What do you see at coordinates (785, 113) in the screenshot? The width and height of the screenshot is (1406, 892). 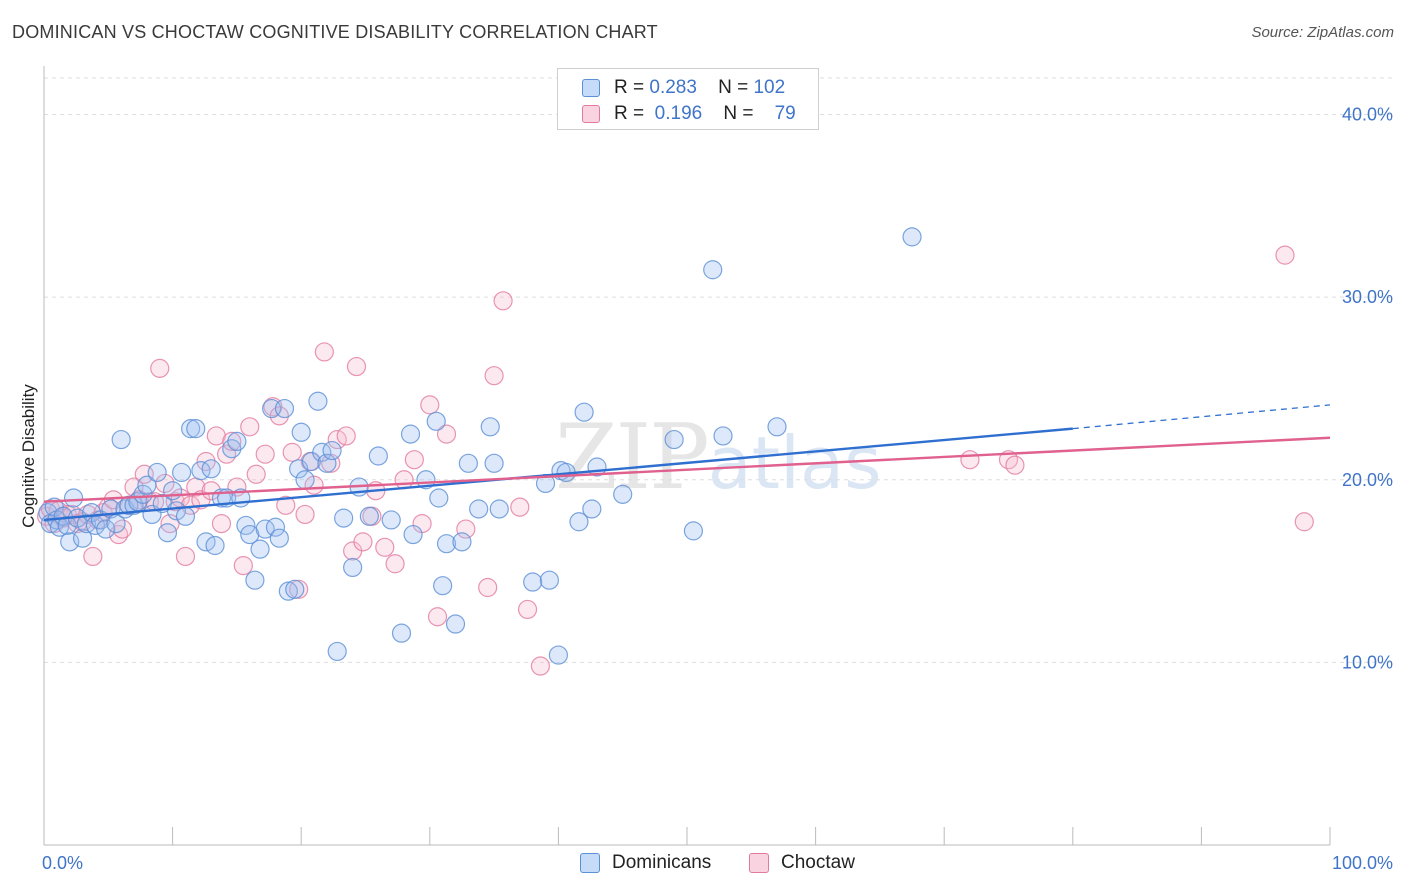 I see `legend-n-value-choctaw: 79` at bounding box center [785, 113].